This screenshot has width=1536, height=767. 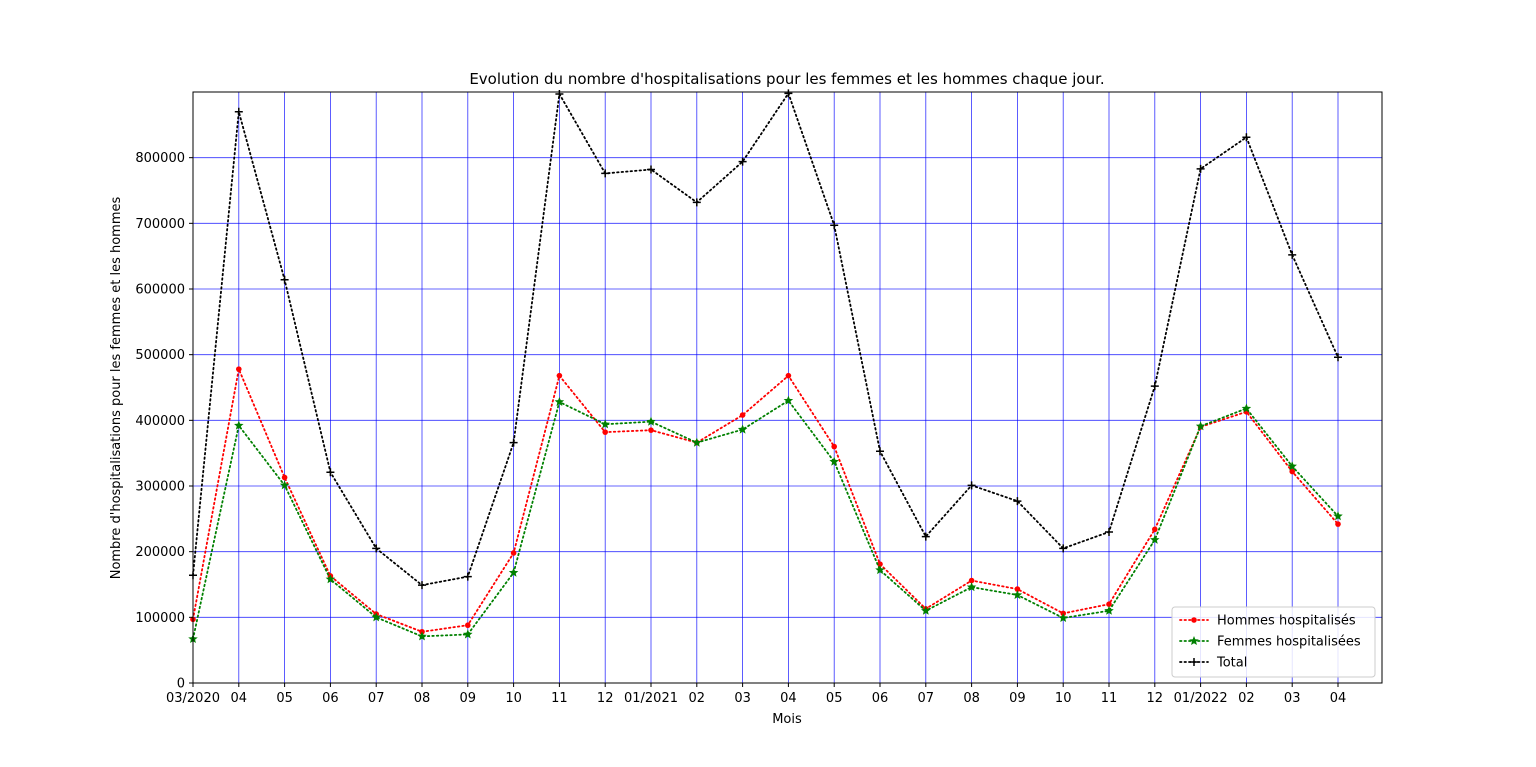 What do you see at coordinates (160, 552) in the screenshot?
I see `y-tick-label: 200000` at bounding box center [160, 552].